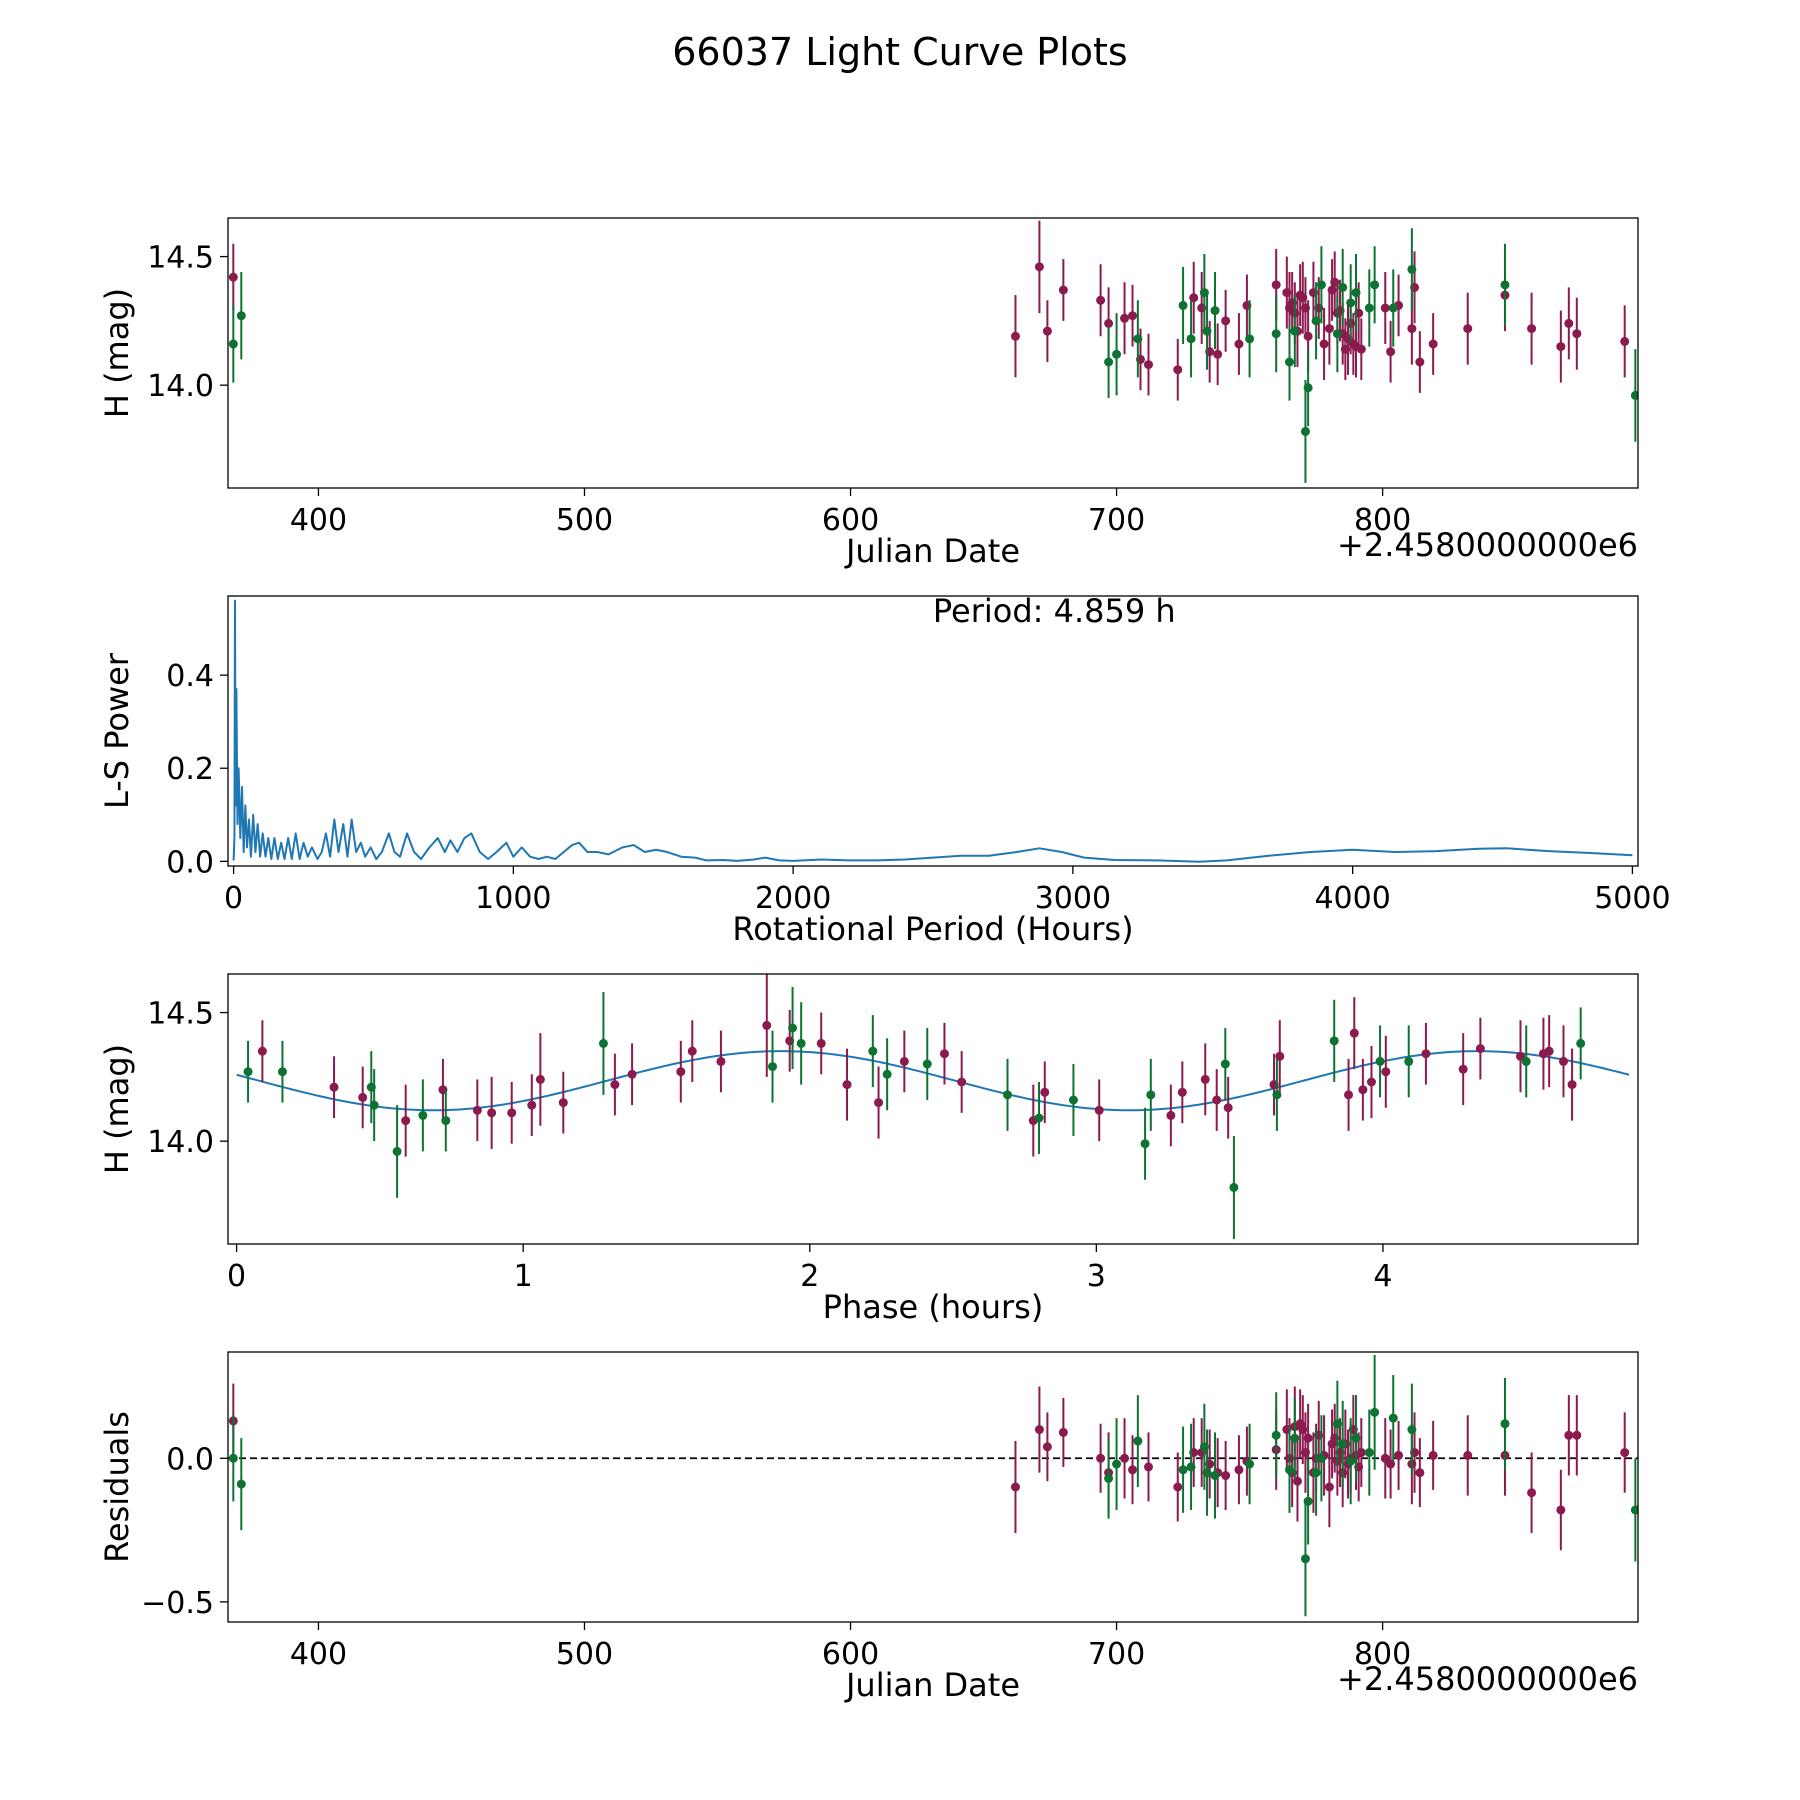 The width and height of the screenshot is (1800, 1800). What do you see at coordinates (899, 52) in the screenshot?
I see `figure-title: 66037 Light Curve Plots` at bounding box center [899, 52].